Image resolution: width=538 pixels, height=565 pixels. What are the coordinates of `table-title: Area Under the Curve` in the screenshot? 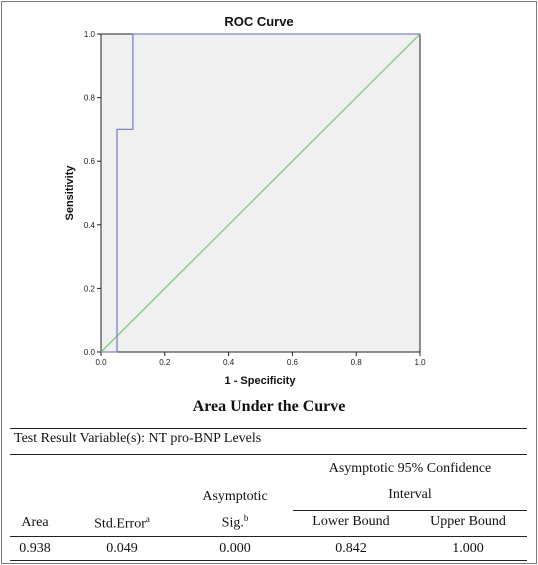 It's located at (269, 406).